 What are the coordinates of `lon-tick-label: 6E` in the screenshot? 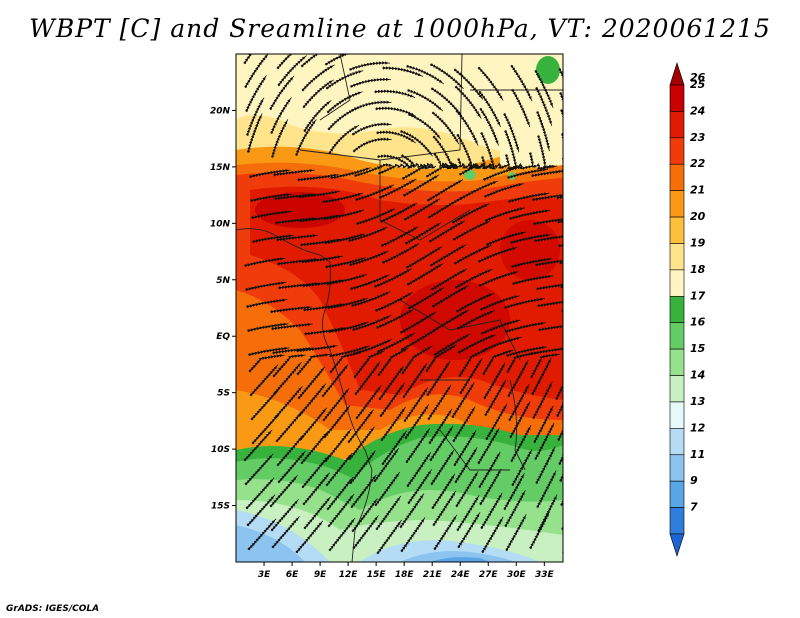 It's located at (292, 575).